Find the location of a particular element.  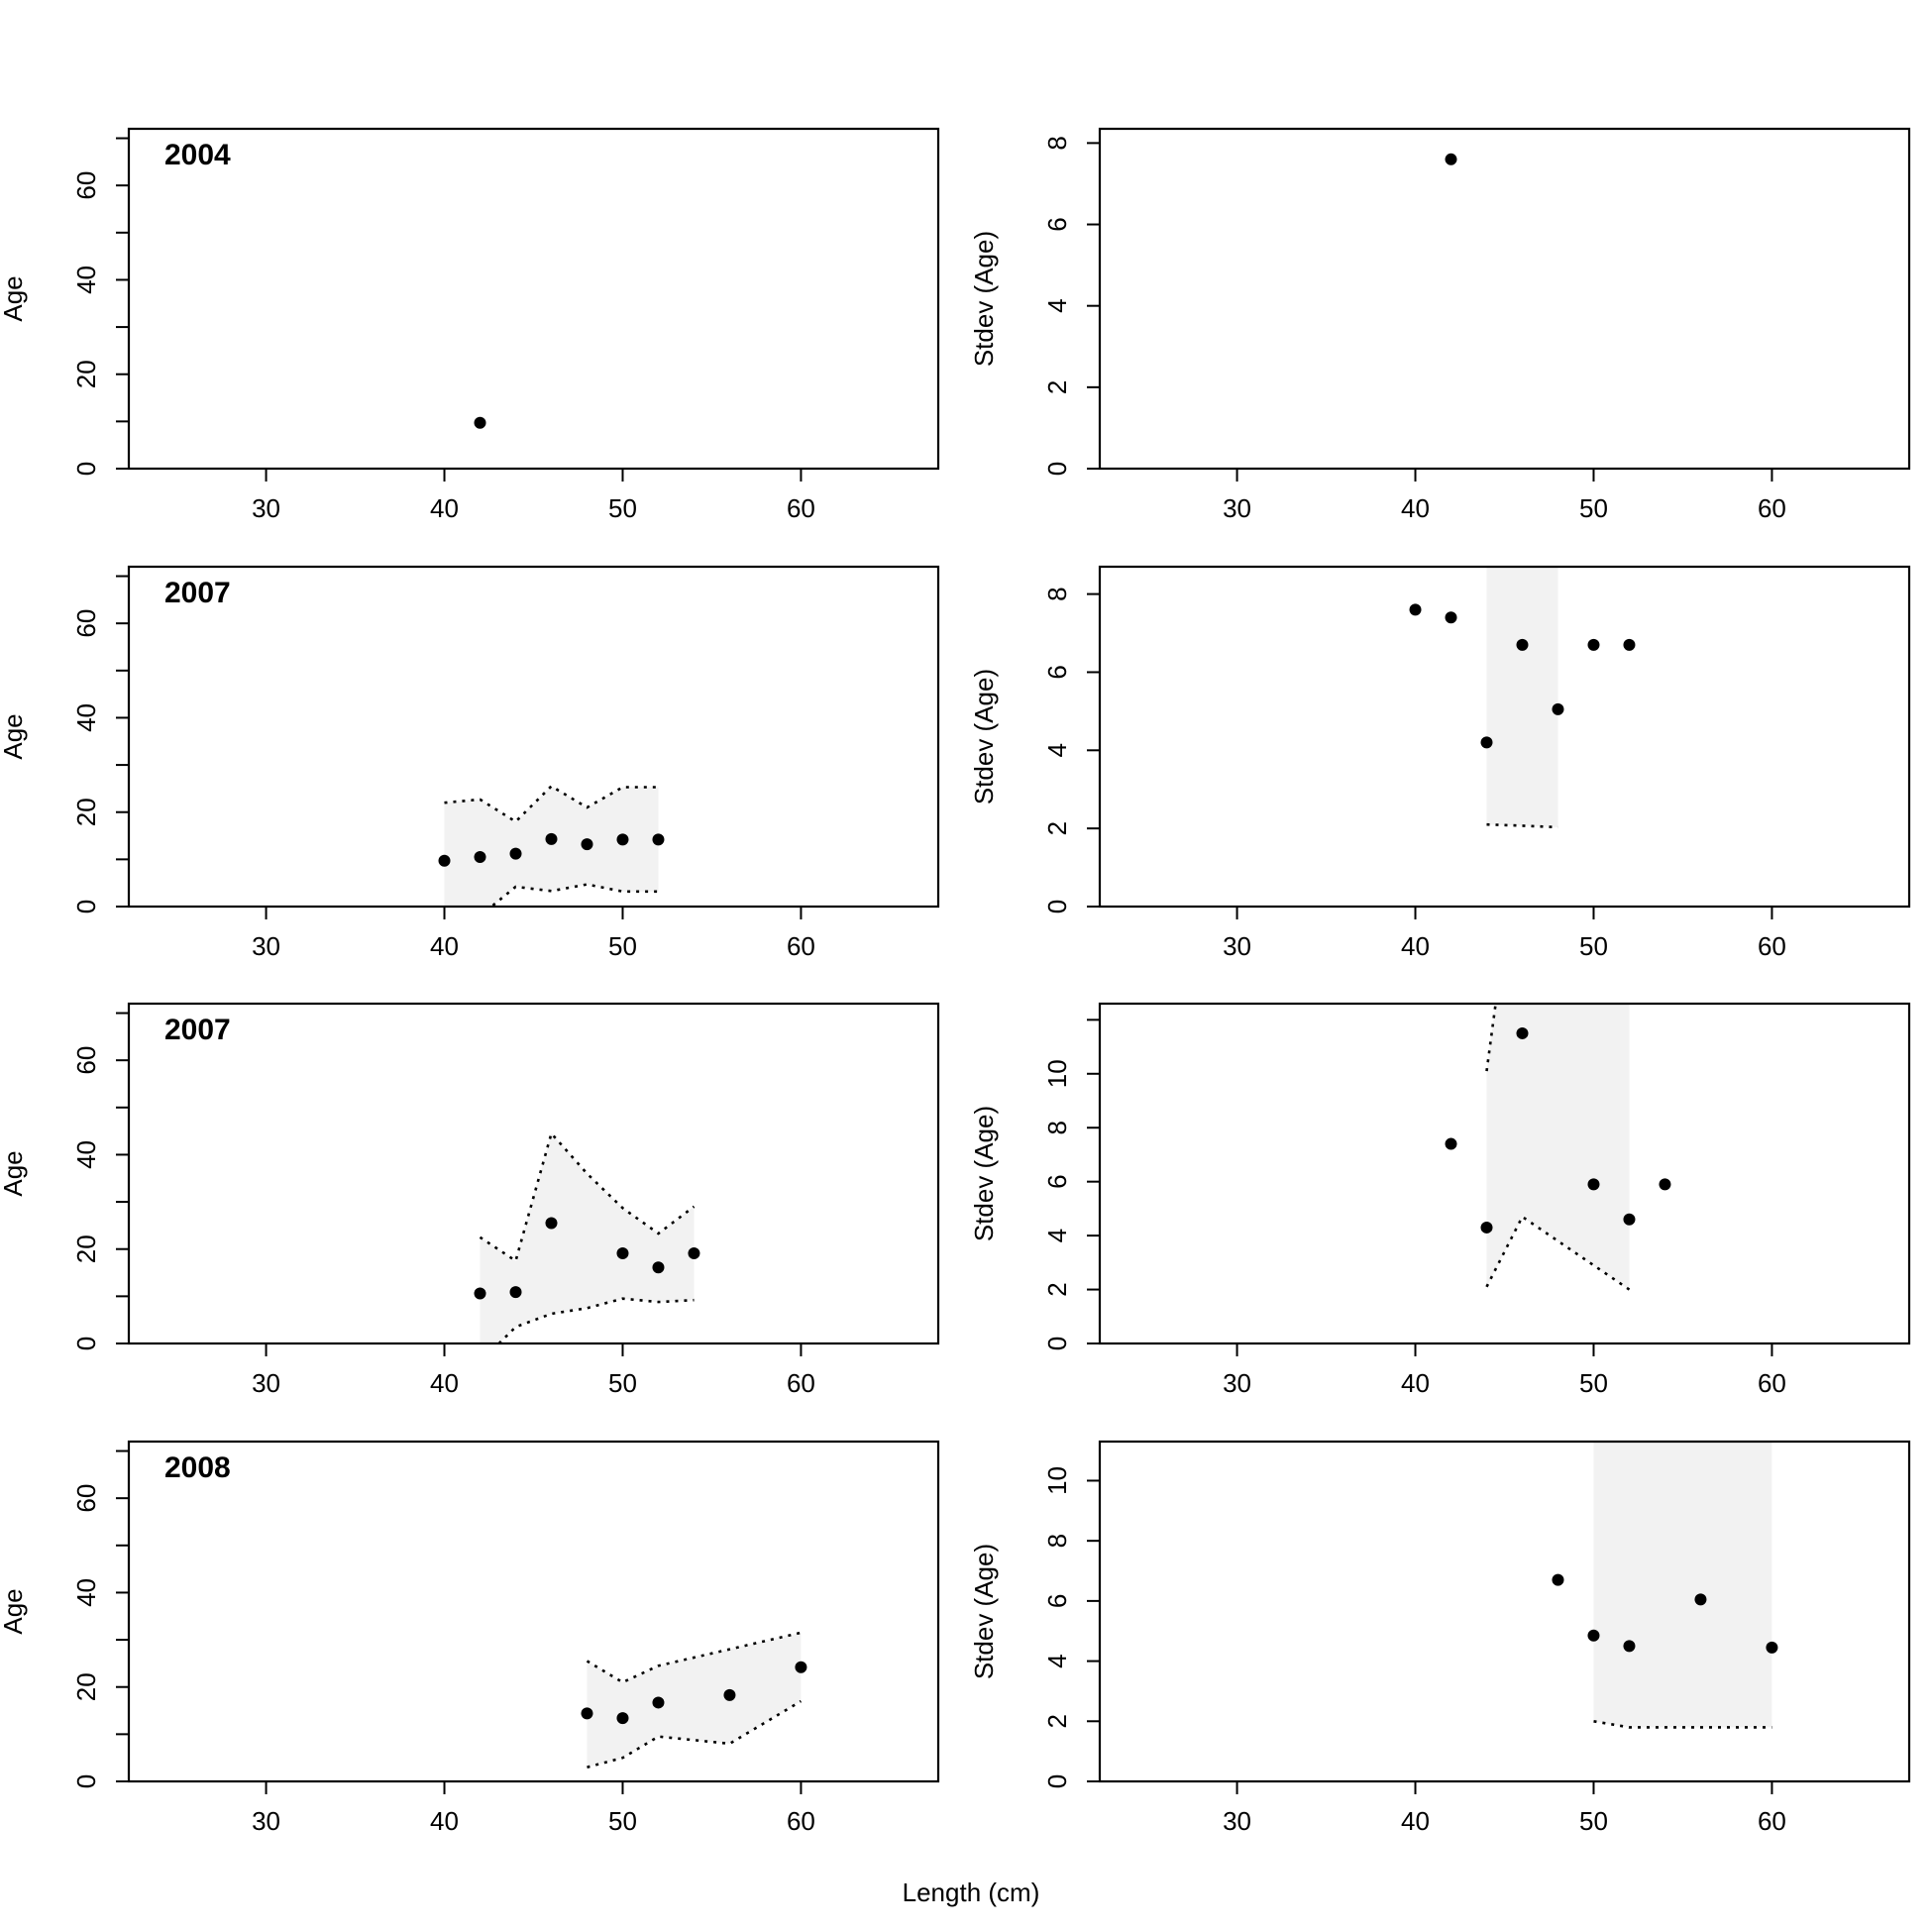

panel-year-label: 2004 is located at coordinates (197, 155).